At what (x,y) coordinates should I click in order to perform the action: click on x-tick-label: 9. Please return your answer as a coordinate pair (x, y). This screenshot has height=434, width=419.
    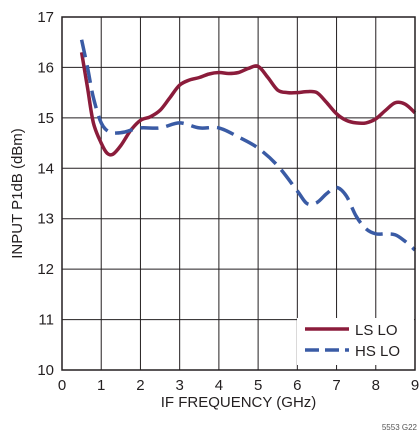
    Looking at the image, I should click on (415, 385).